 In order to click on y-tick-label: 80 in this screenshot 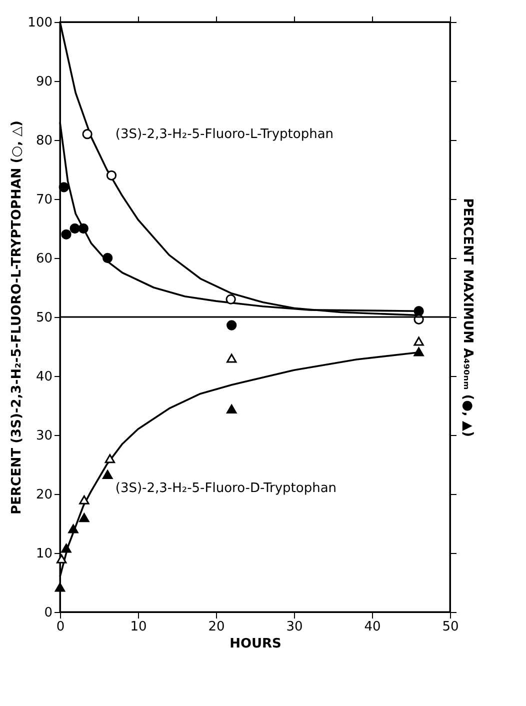, I will do `click(44, 141)`.